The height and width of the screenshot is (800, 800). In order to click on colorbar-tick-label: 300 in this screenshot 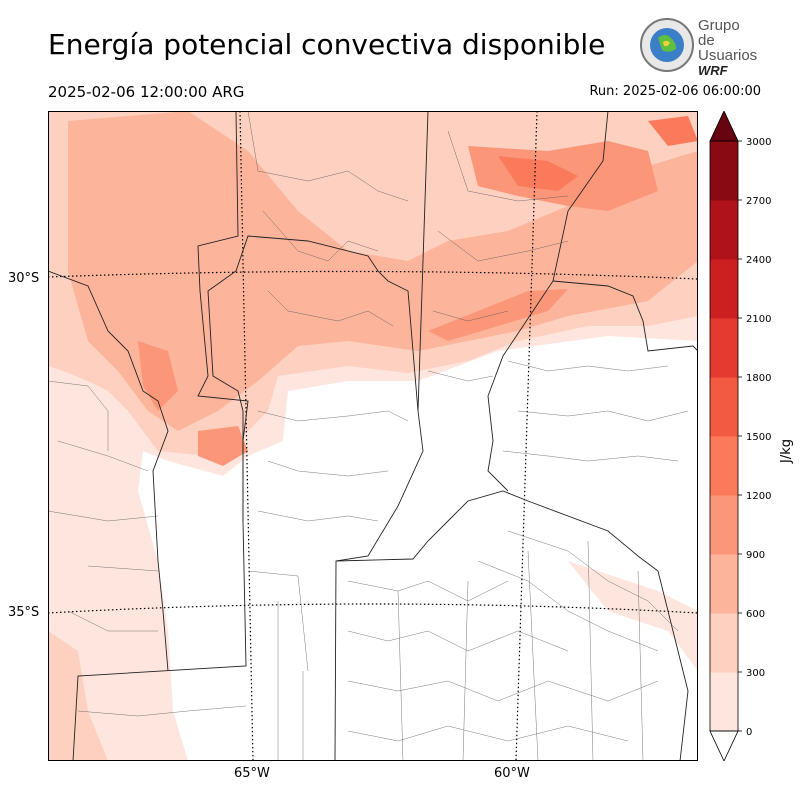, I will do `click(755, 673)`.